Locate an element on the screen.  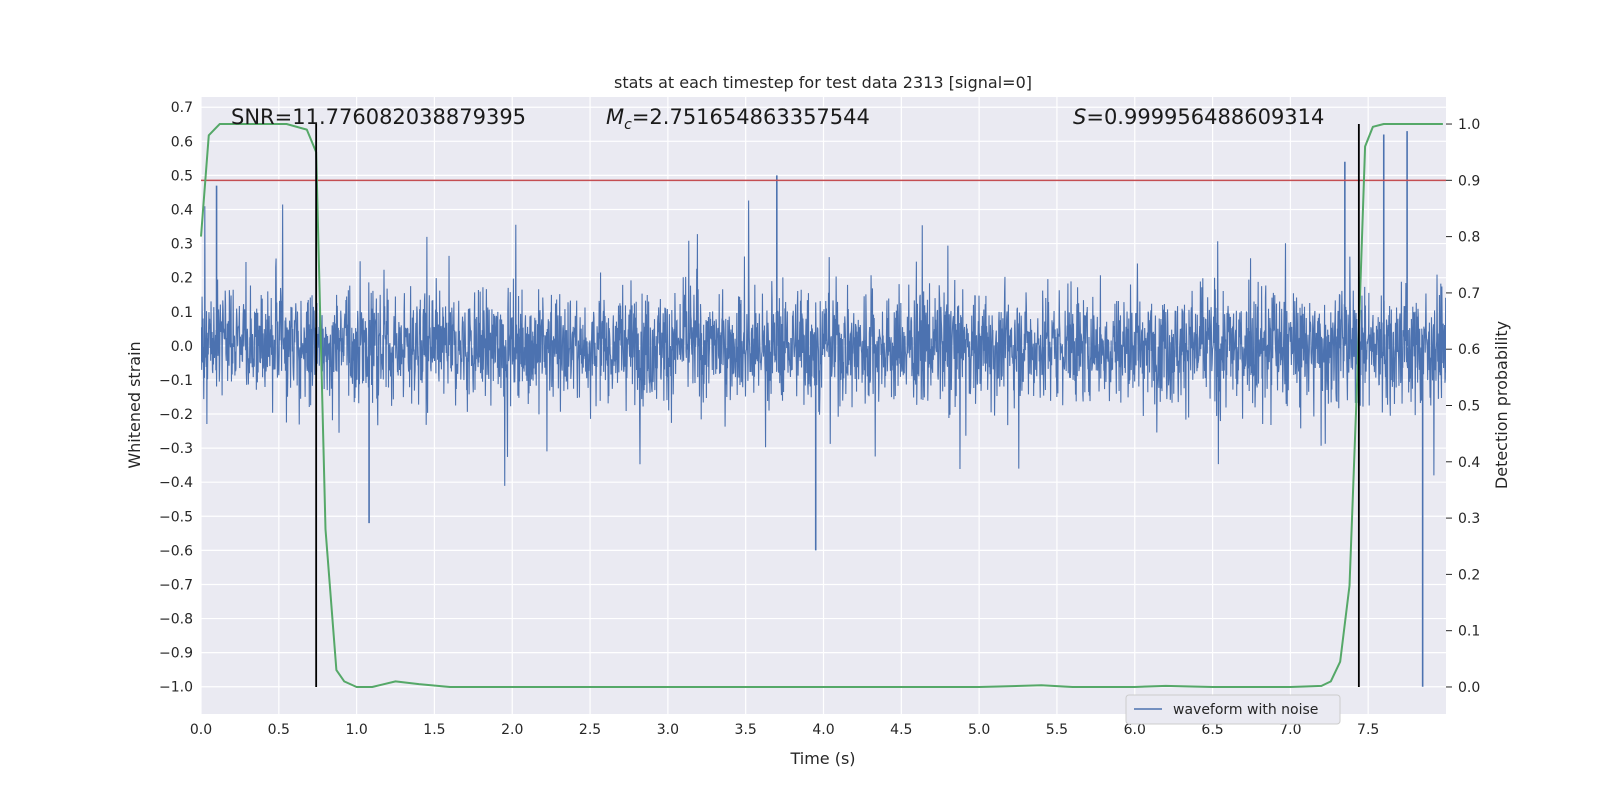
x-tick-label: 7.0 is located at coordinates (1290, 730).